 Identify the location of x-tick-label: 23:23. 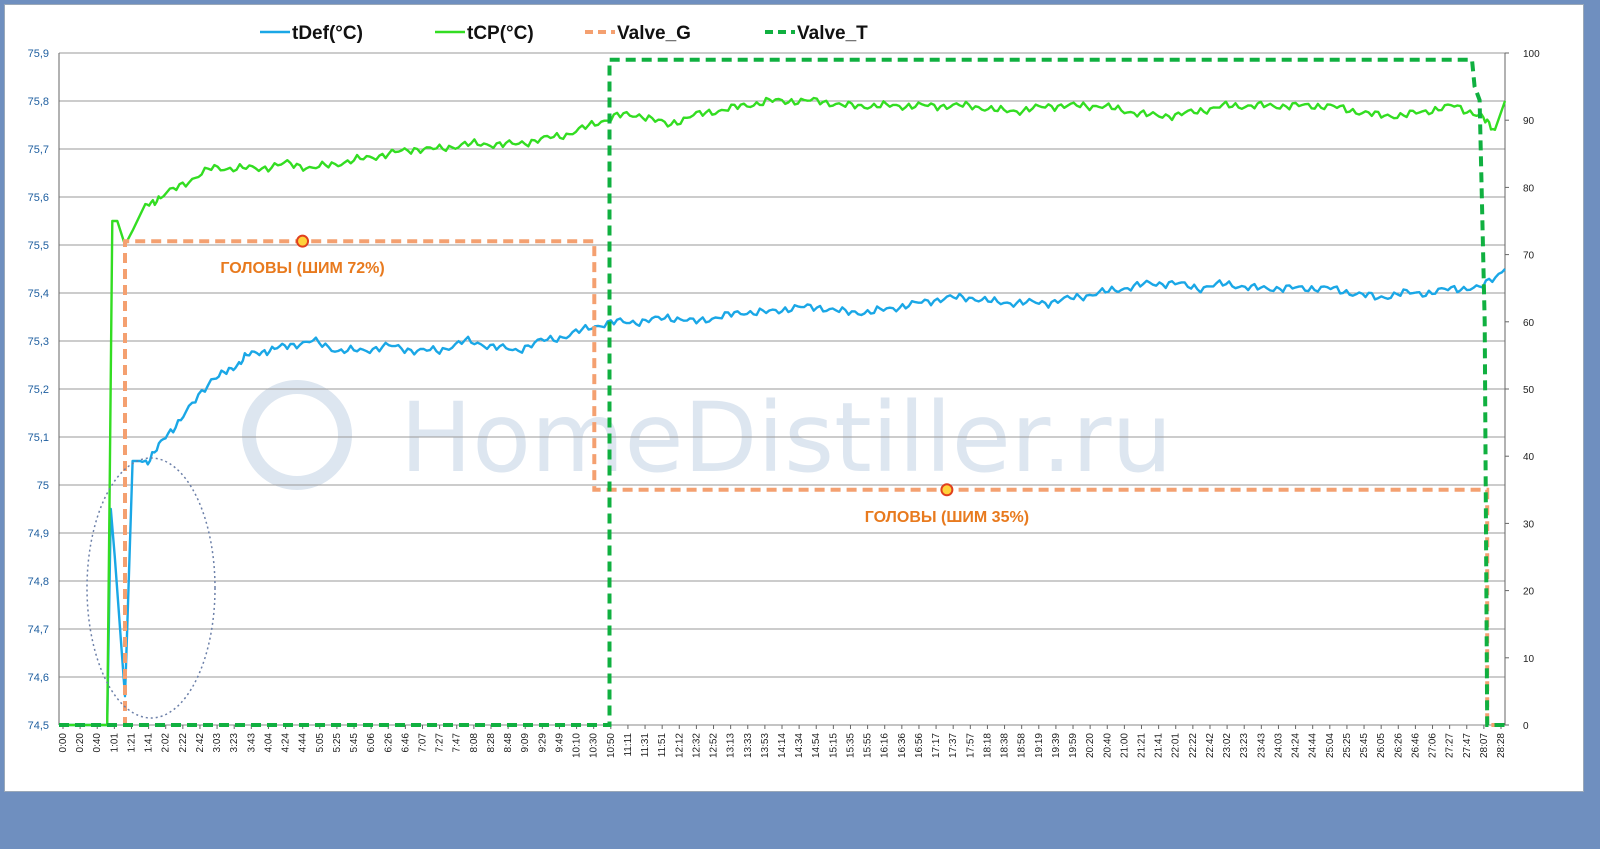
(1244, 745).